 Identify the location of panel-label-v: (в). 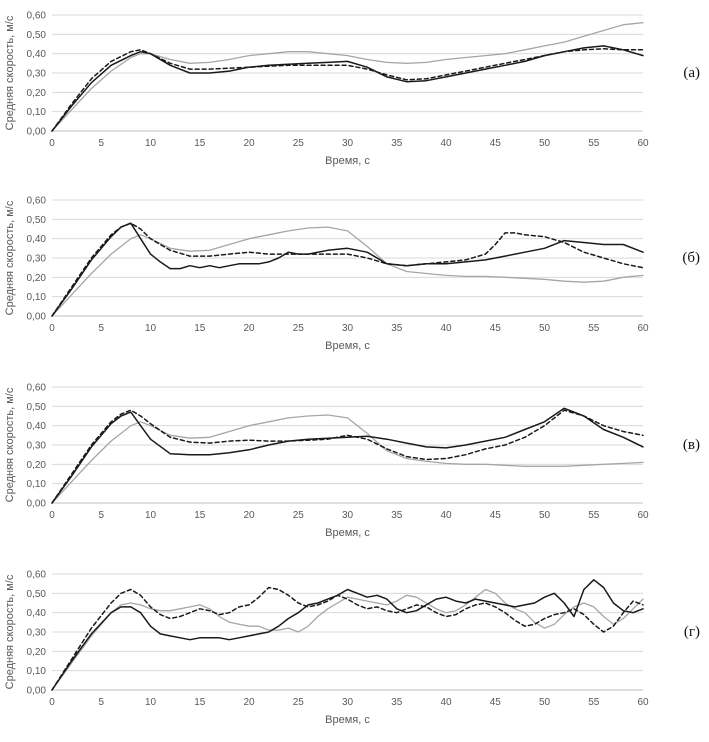
(691, 445).